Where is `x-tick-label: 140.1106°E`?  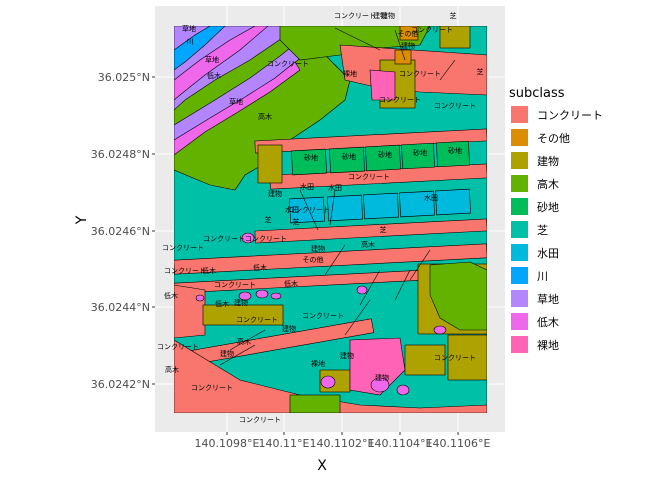 x-tick-label: 140.1106°E is located at coordinates (458, 443).